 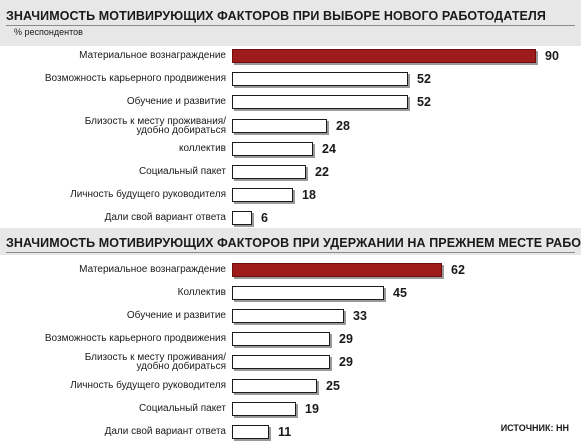 I want to click on source-note: ИСТОЧНИК: HH, so click(x=534, y=428).